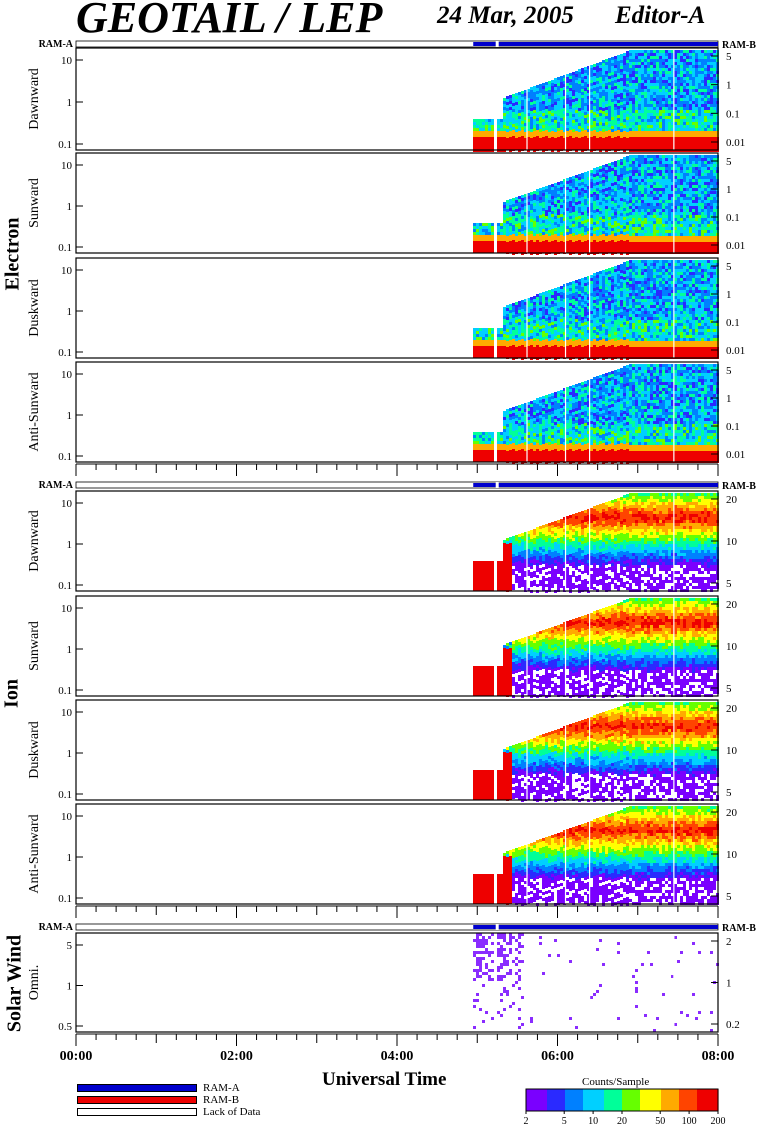  I want to click on ram-a-label: RAM-A, so click(56, 44).